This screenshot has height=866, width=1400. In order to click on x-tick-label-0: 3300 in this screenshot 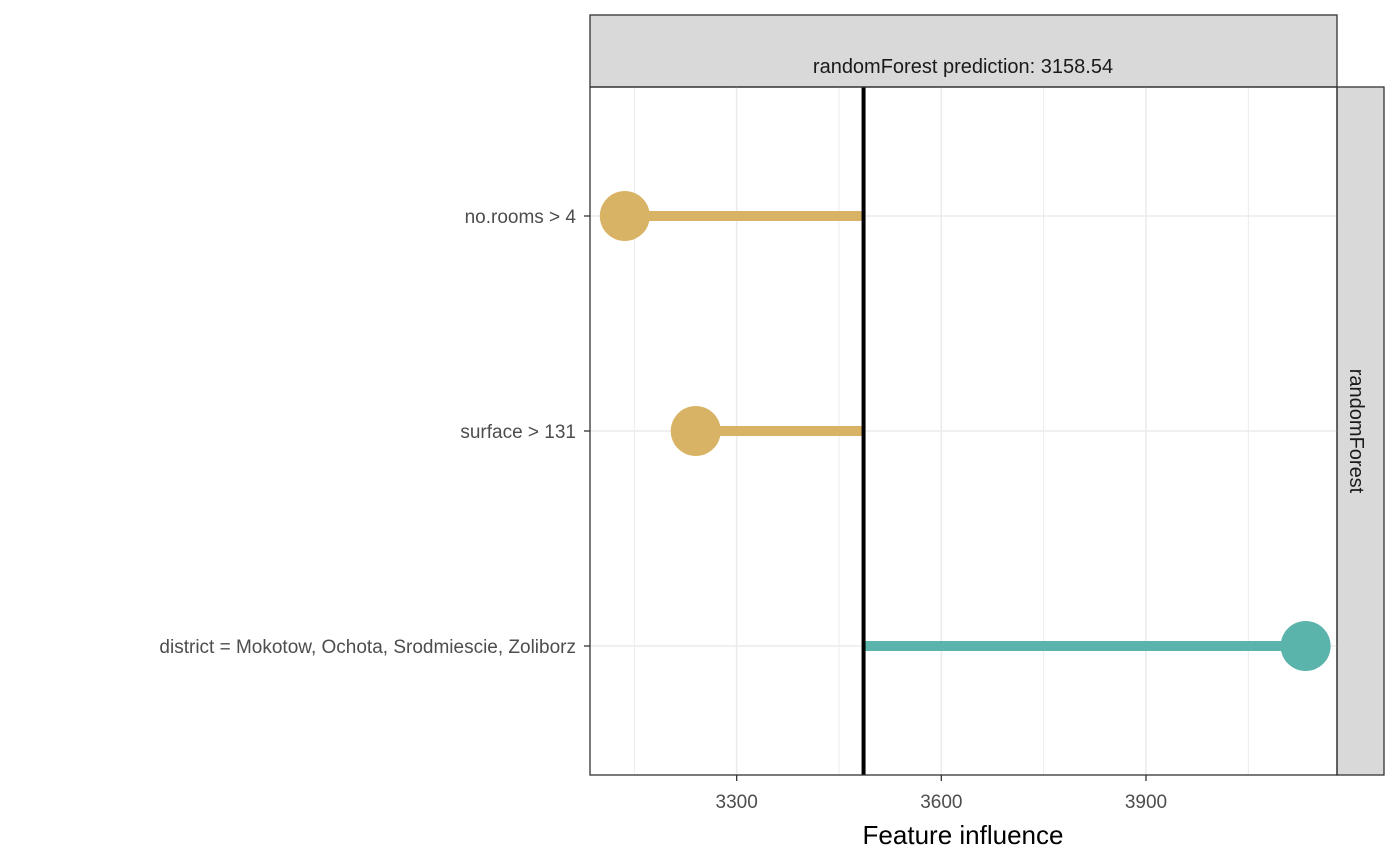, I will do `click(737, 802)`.